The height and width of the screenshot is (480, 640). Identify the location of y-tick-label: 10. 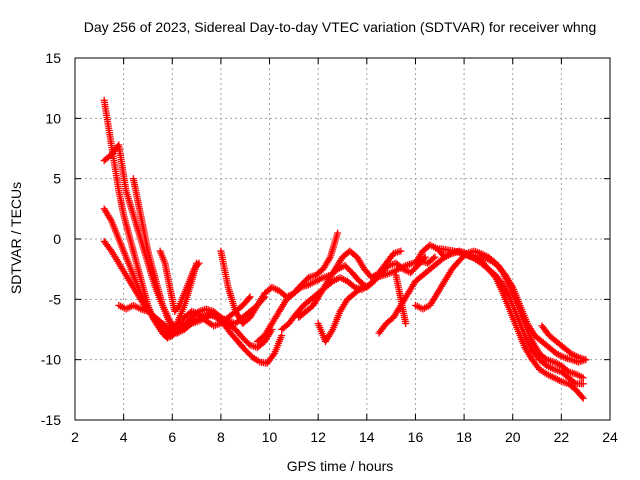
(53, 118).